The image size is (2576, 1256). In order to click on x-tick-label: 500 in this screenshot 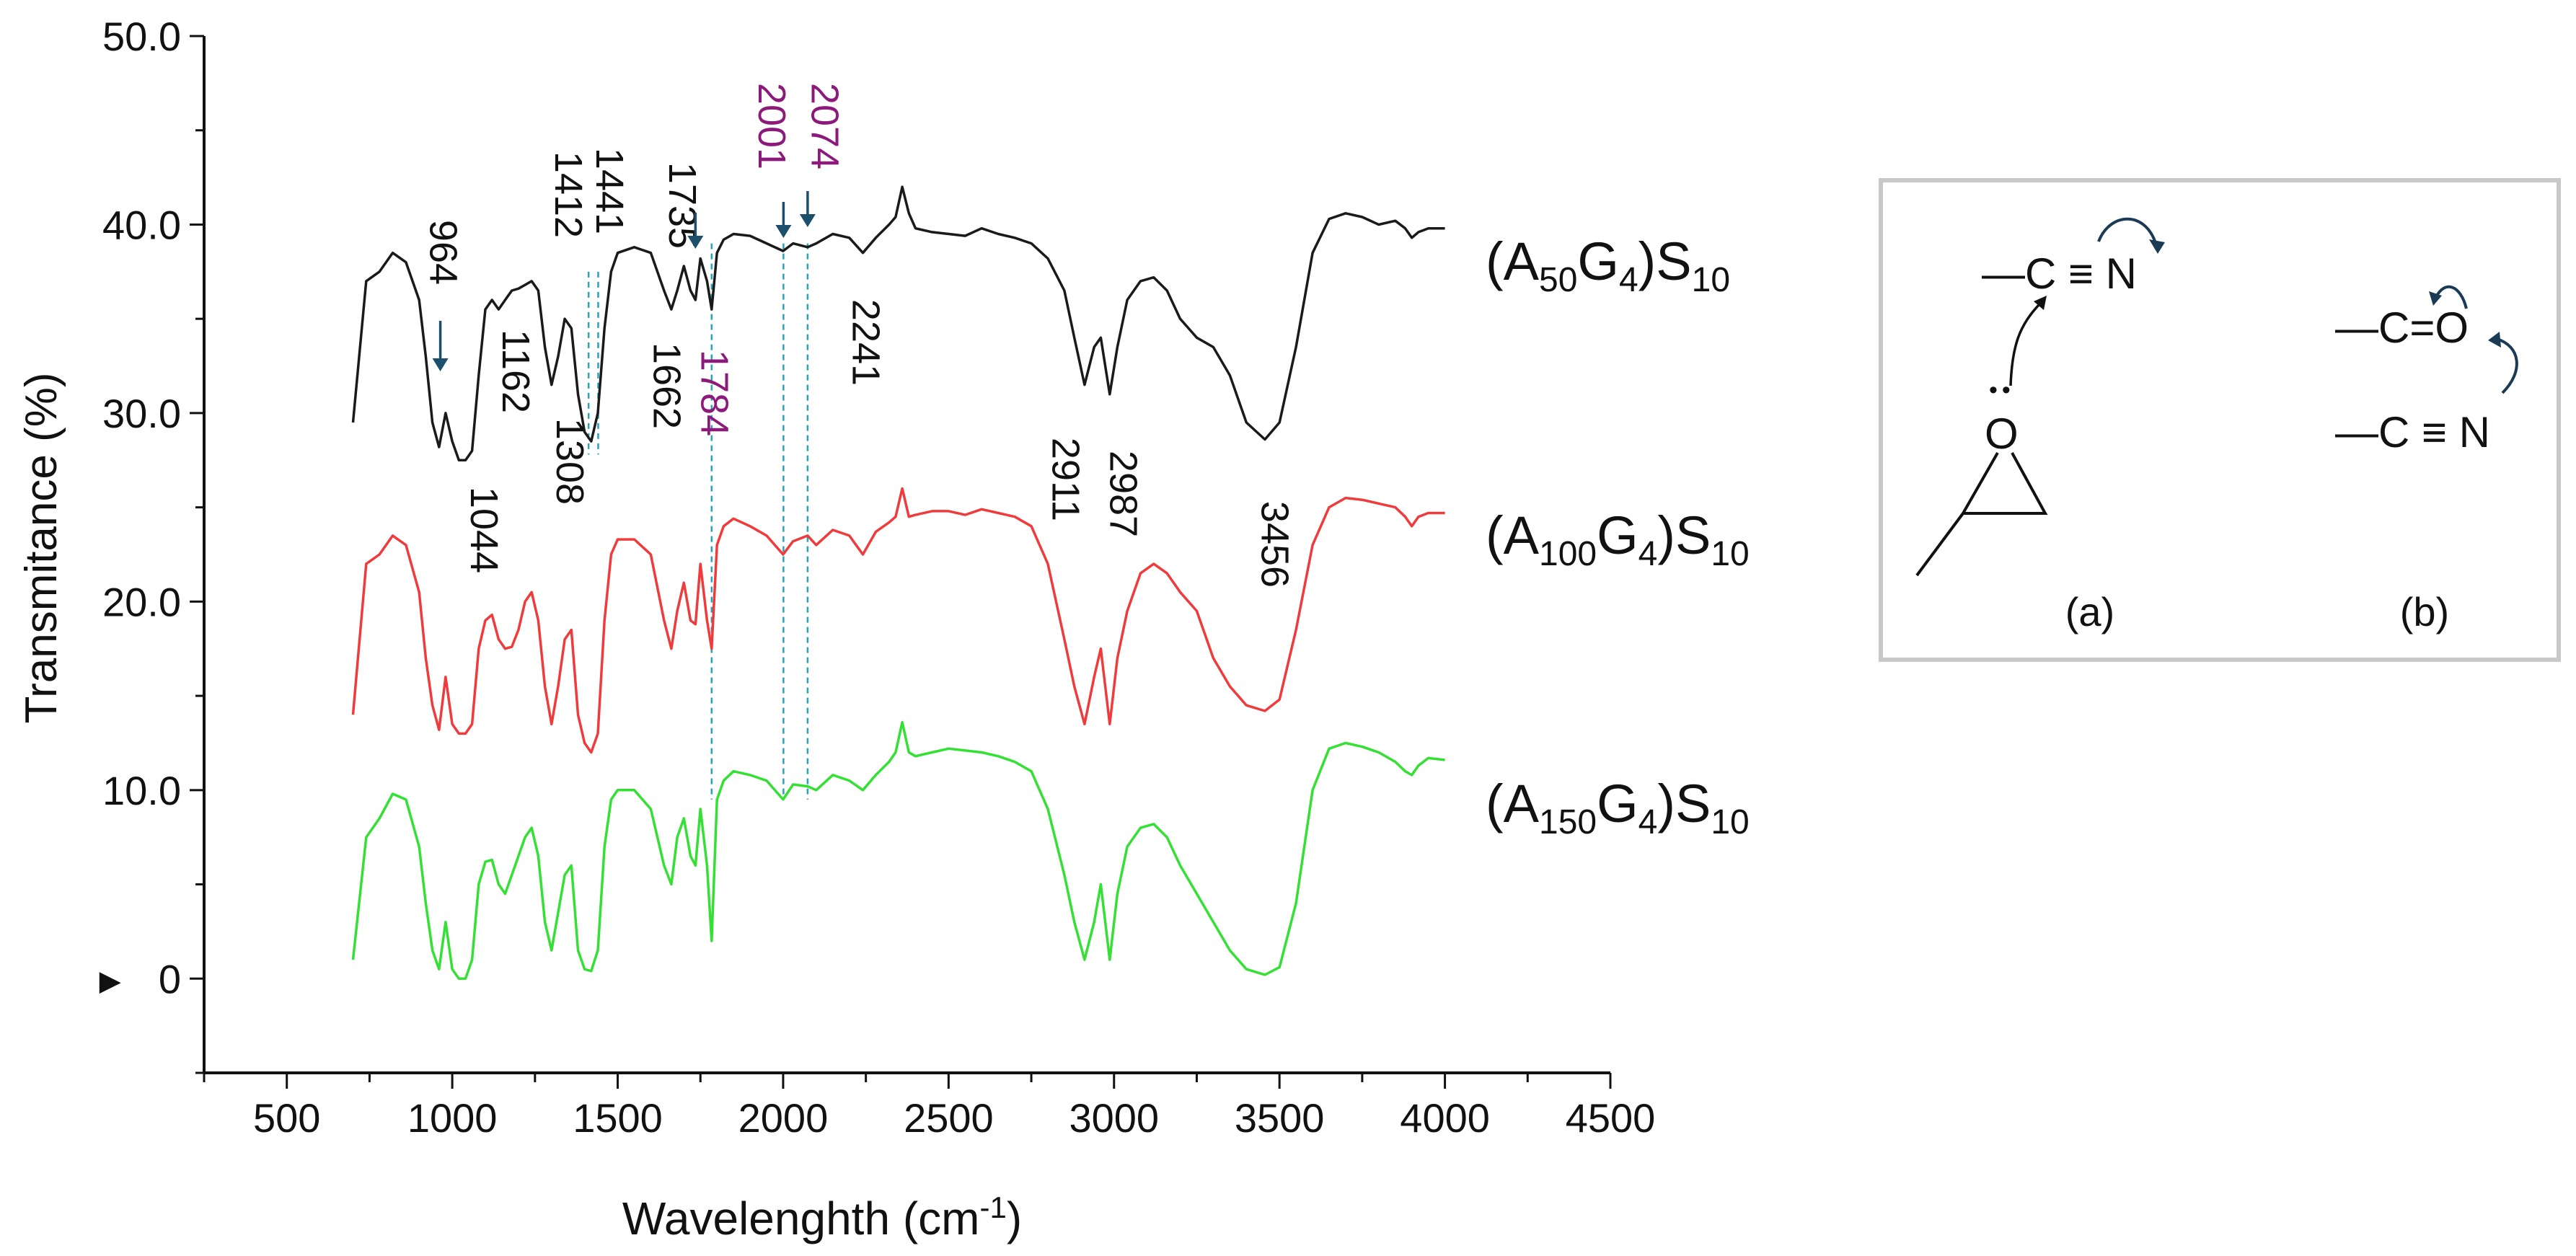, I will do `click(286, 1118)`.